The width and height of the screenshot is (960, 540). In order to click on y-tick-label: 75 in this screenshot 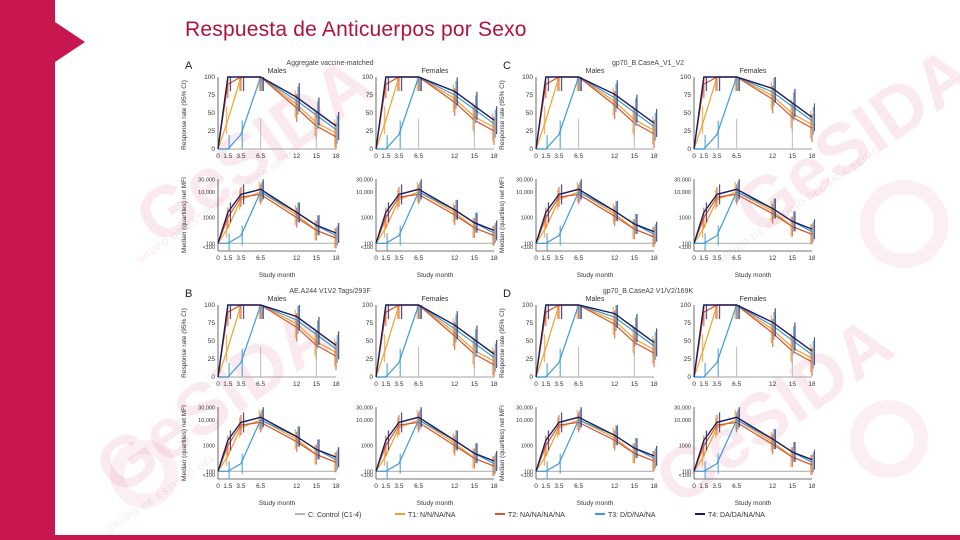, I will do `click(212, 323)`.